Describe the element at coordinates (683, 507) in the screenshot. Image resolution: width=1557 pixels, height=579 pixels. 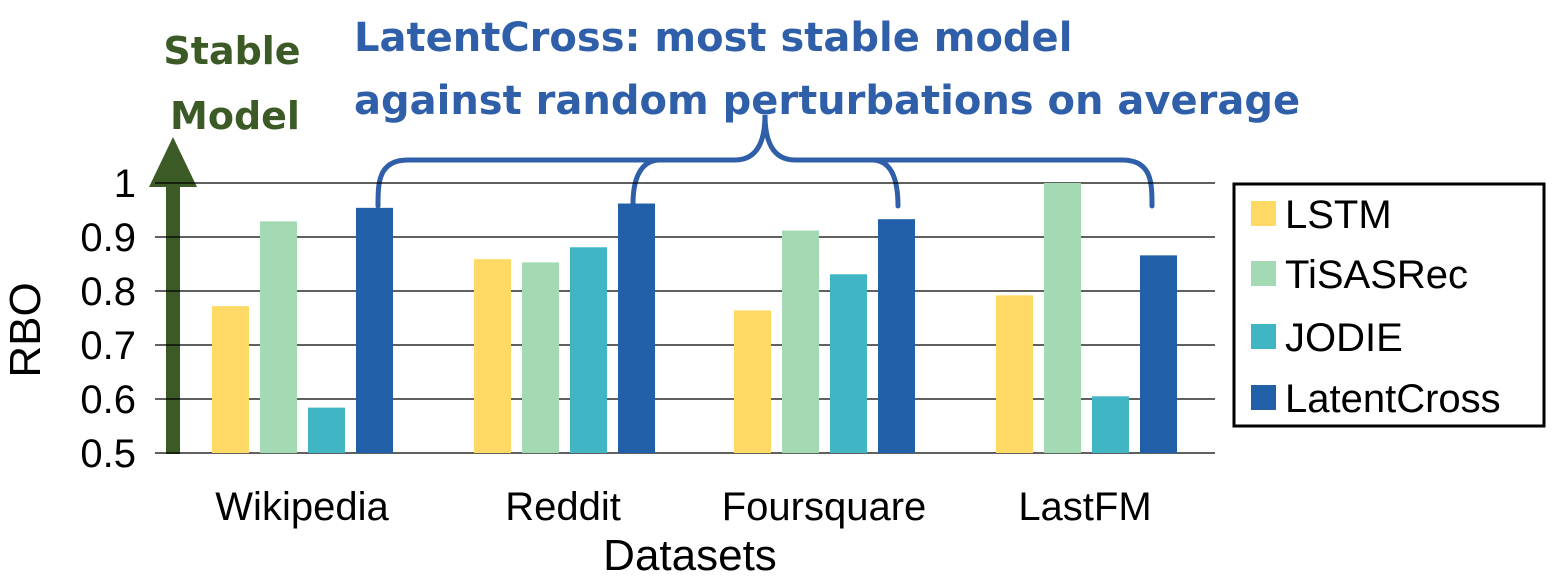
I see `x-category-labels: Wikipedia Reddit Foursquare LastFM` at that location.